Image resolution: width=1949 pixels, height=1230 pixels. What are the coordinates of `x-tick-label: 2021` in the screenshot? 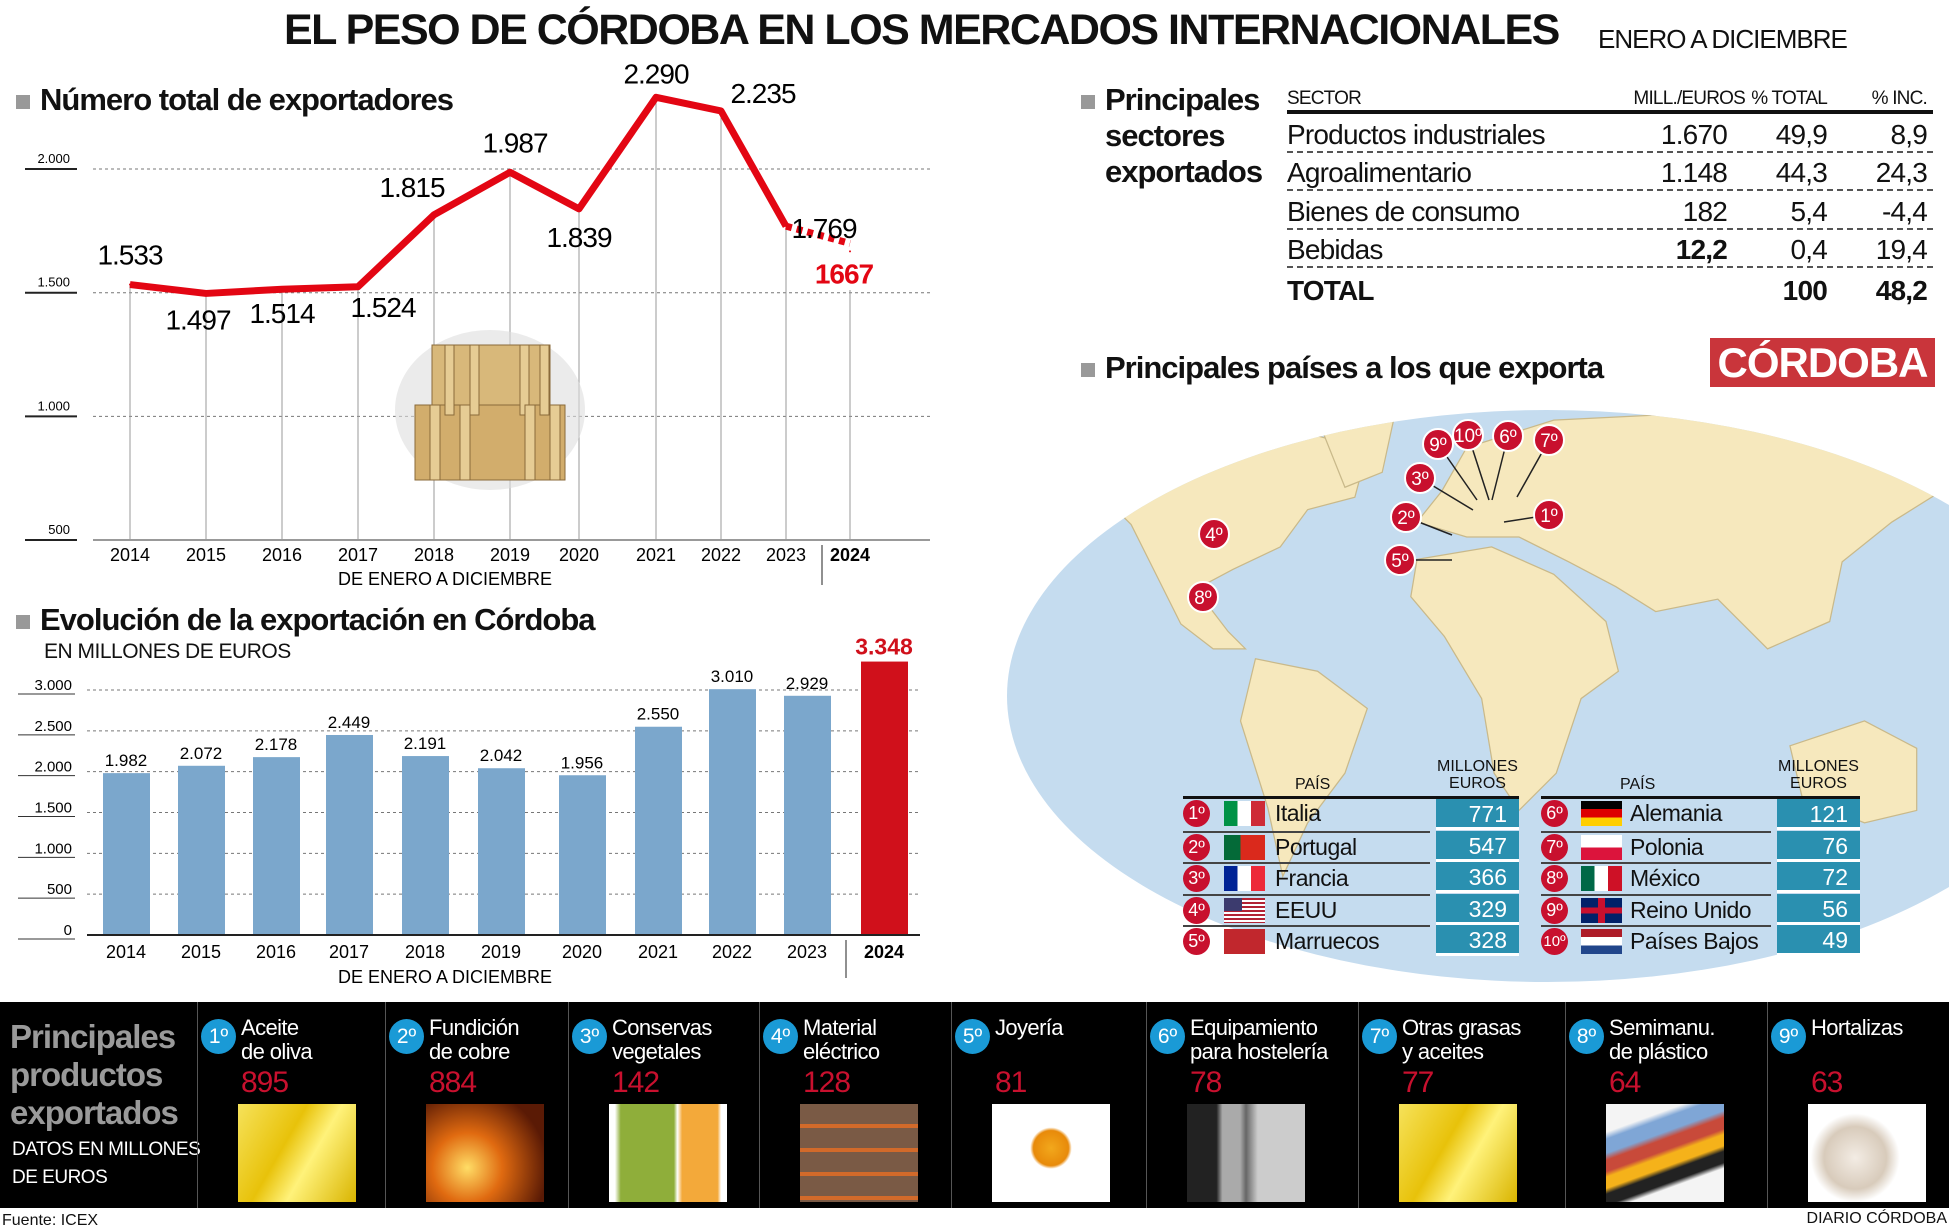 It's located at (658, 952).